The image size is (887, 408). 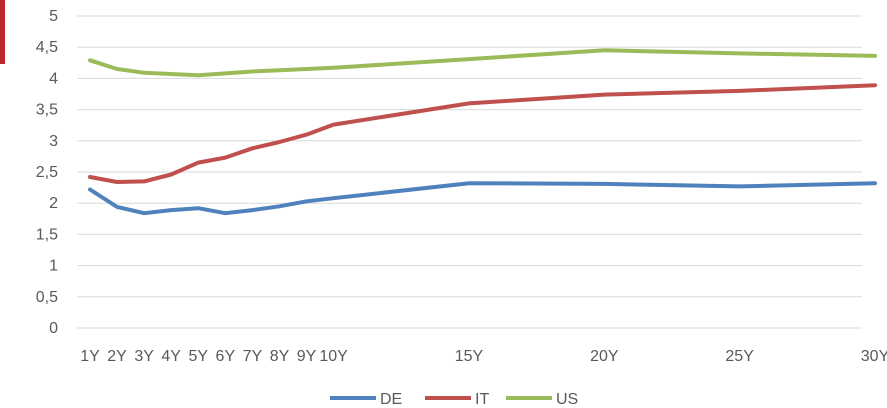 I want to click on legend-label-it: IT, so click(x=482, y=399).